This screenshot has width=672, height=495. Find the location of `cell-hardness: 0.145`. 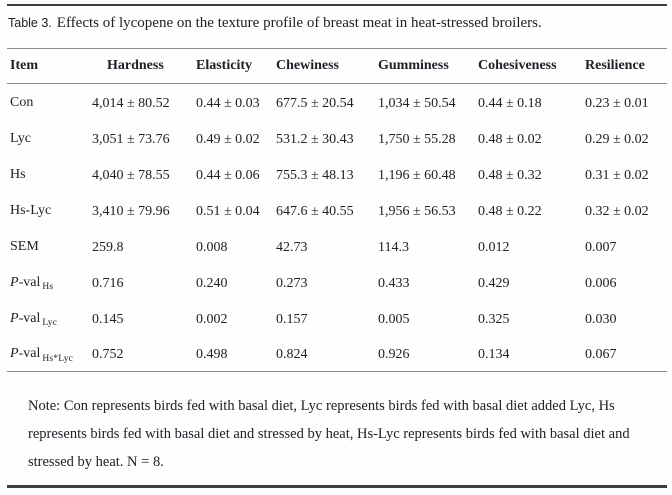

cell-hardness: 0.145 is located at coordinates (108, 319).